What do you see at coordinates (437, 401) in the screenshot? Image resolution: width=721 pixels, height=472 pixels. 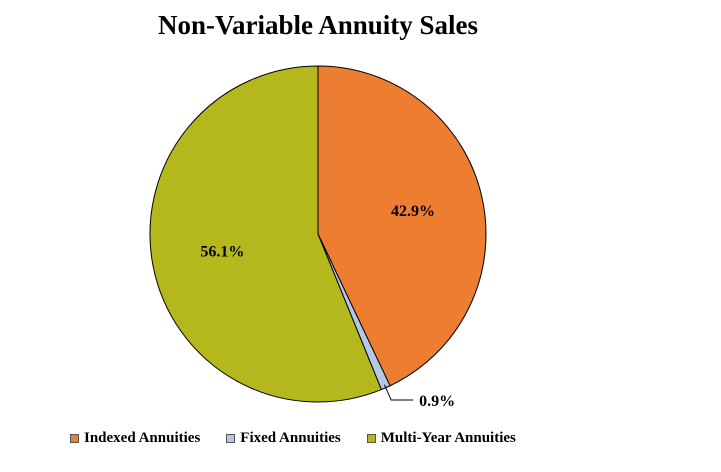 I see `data-label-fixed-annuities: 0.9%` at bounding box center [437, 401].